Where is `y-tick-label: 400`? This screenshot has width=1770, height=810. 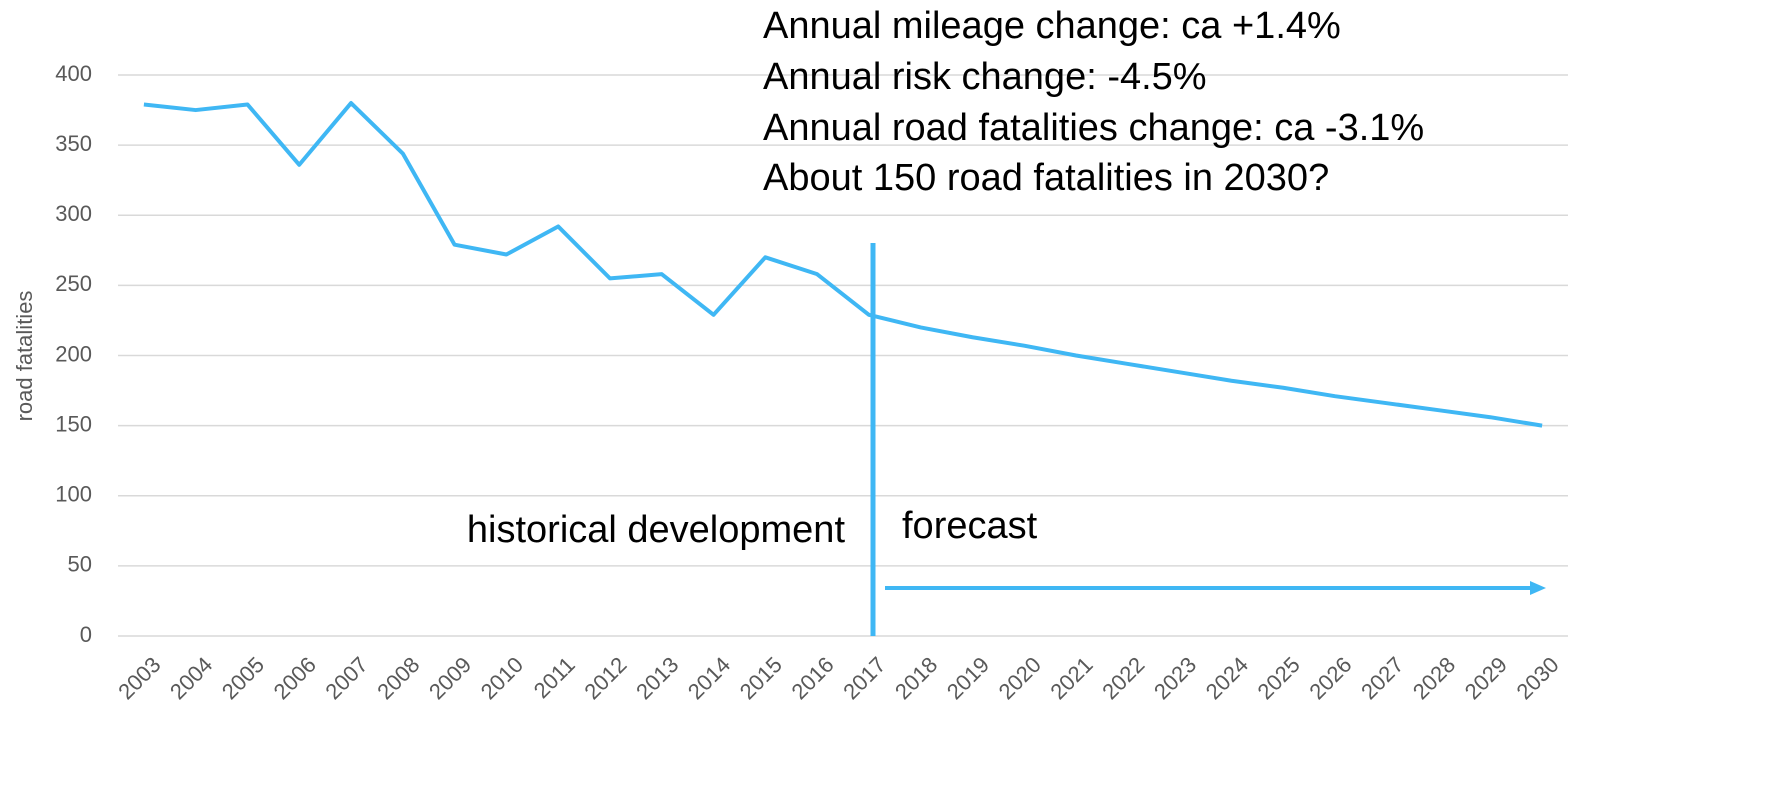
y-tick-label: 400 is located at coordinates (73, 73).